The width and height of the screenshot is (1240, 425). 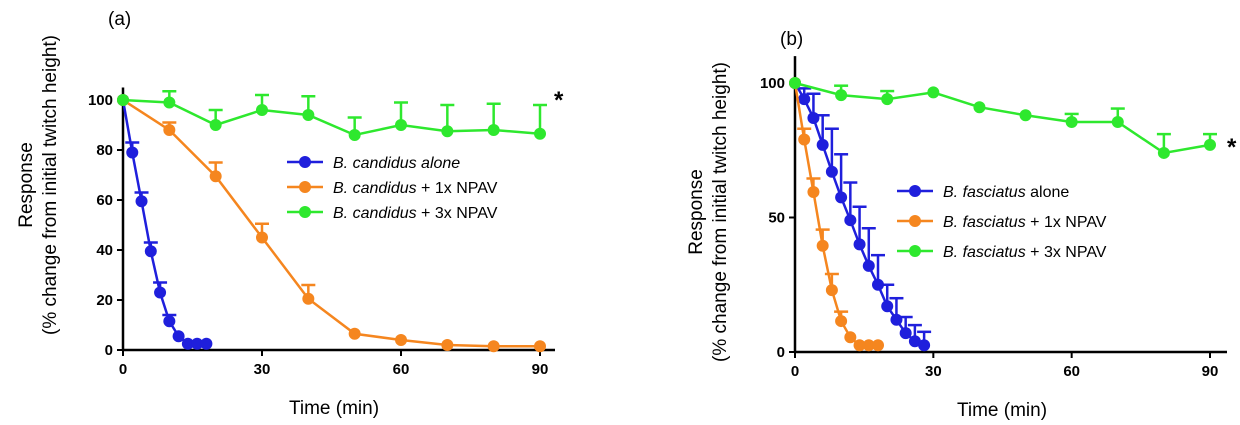 What do you see at coordinates (1002, 410) in the screenshot?
I see `panel-b-xlabel: Time (min)` at bounding box center [1002, 410].